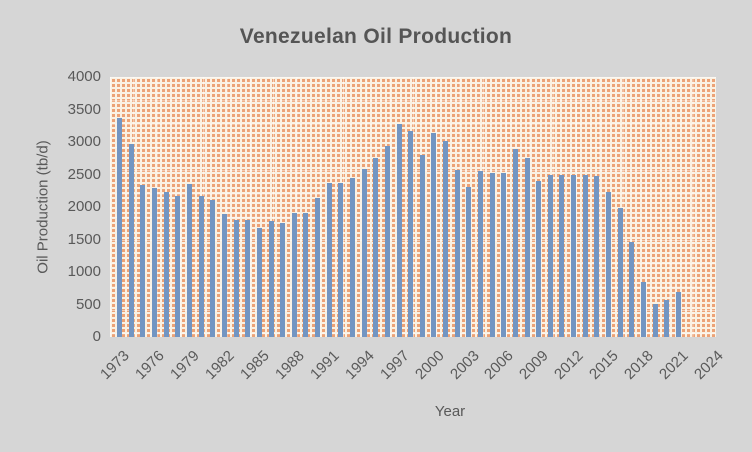 The height and width of the screenshot is (452, 752). I want to click on bar-2004, so click(480, 253).